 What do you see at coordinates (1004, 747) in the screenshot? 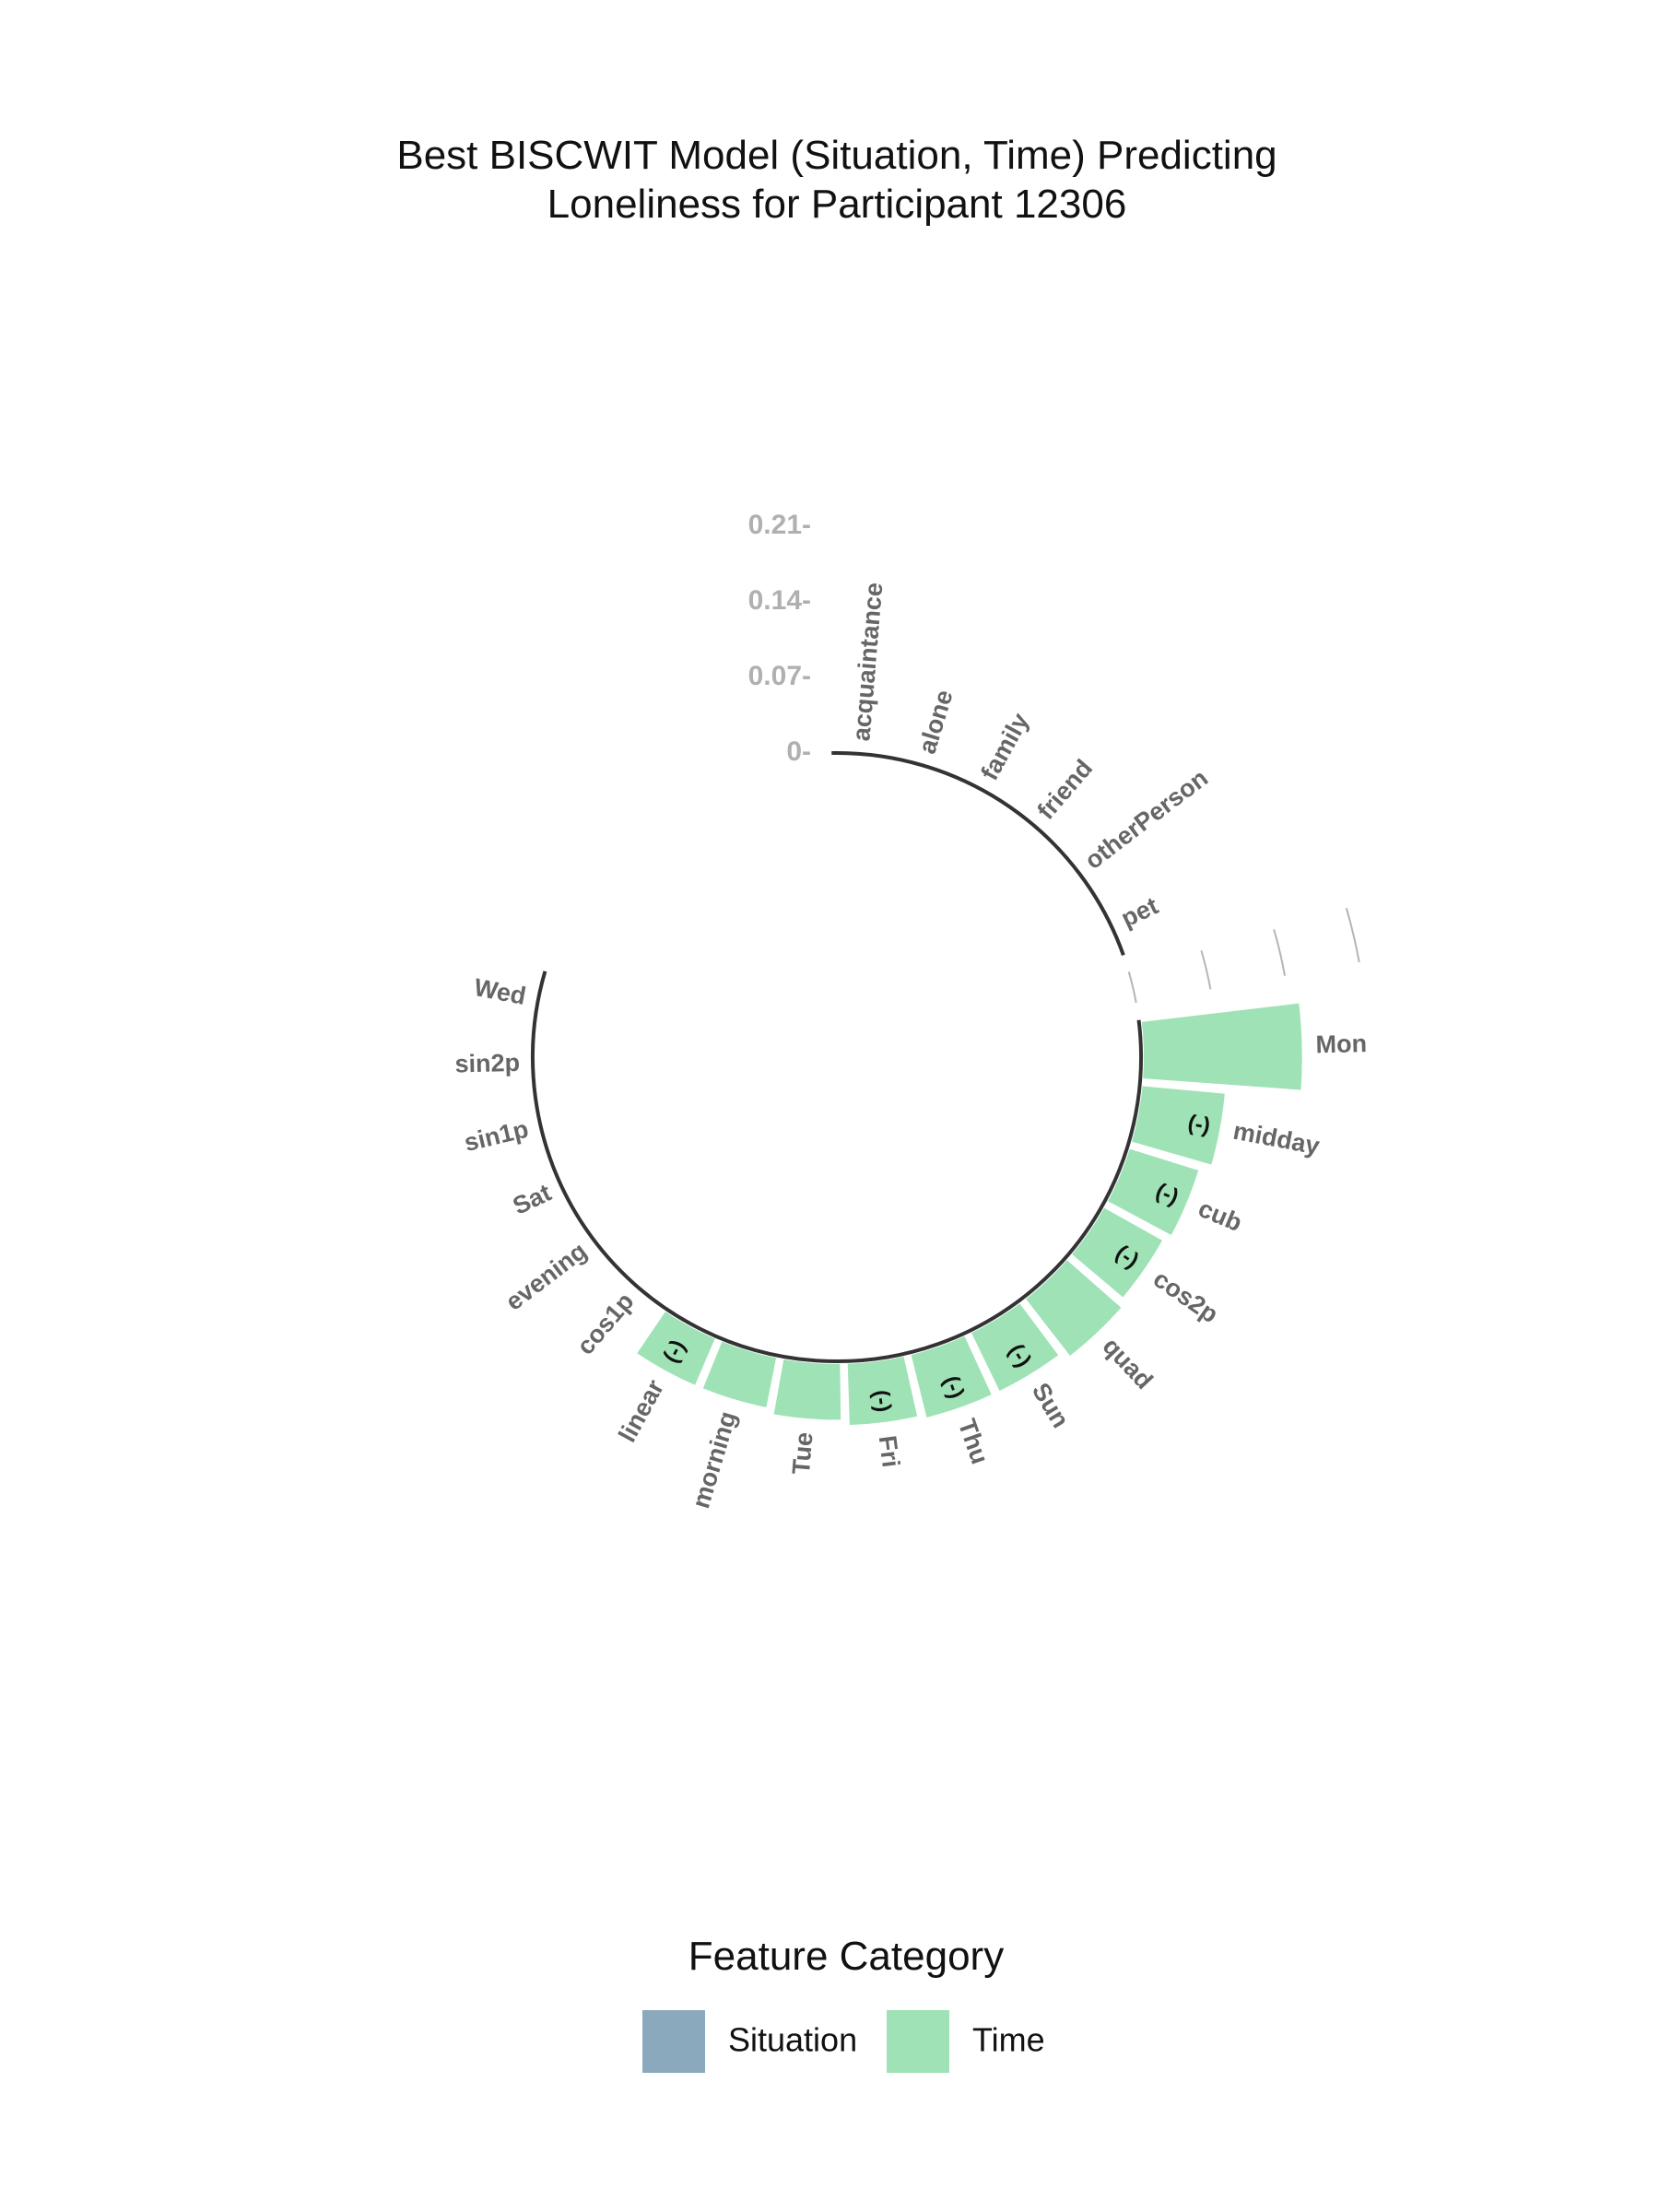
I see `label-family: family` at bounding box center [1004, 747].